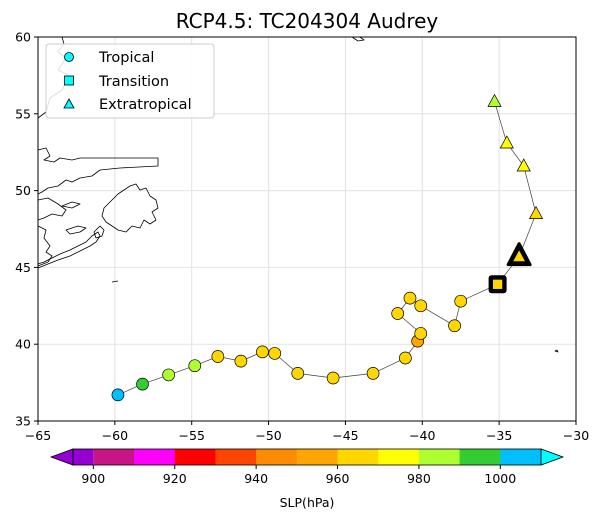  I want to click on chart-title: RCP4.5: TC204304 Audrey, so click(307, 21).